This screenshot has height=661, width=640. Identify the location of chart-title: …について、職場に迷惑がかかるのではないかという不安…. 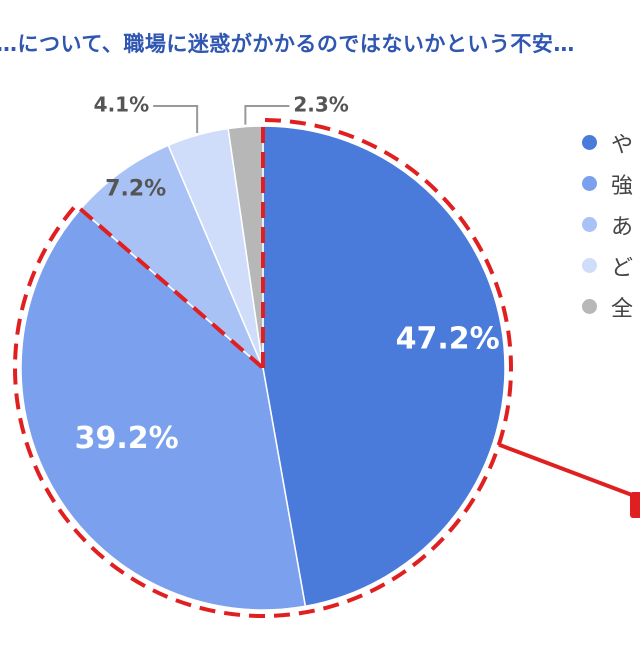
(287, 44).